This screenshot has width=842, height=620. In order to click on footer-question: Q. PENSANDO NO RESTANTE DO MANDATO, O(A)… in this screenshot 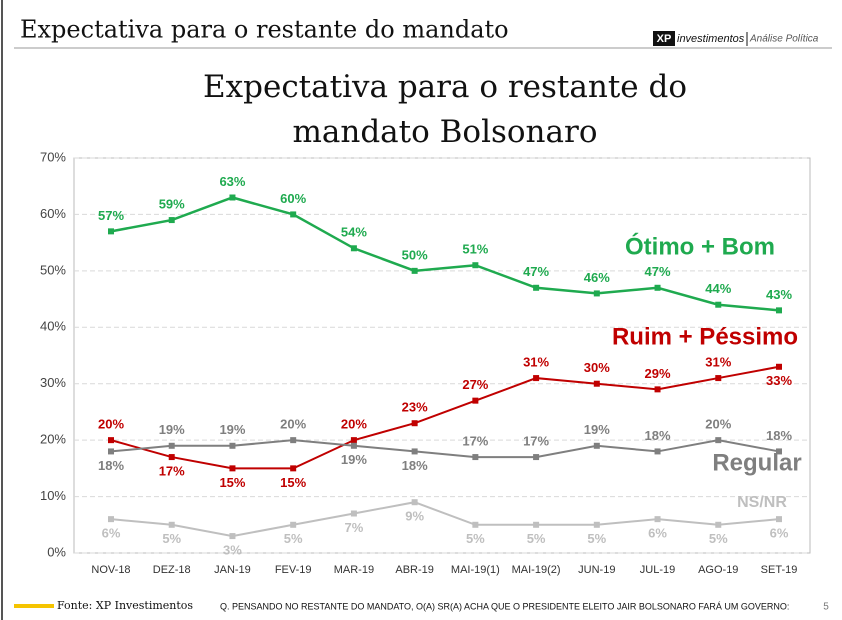, I will do `click(504, 606)`.